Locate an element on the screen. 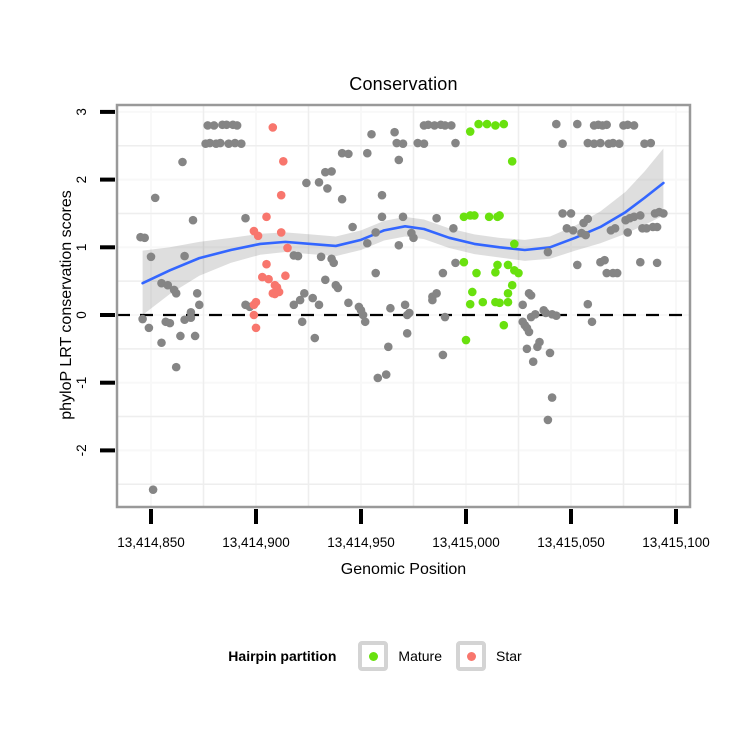 This screenshot has height=750, width=750. x-tick-label: 13,414,950 is located at coordinates (361, 542).